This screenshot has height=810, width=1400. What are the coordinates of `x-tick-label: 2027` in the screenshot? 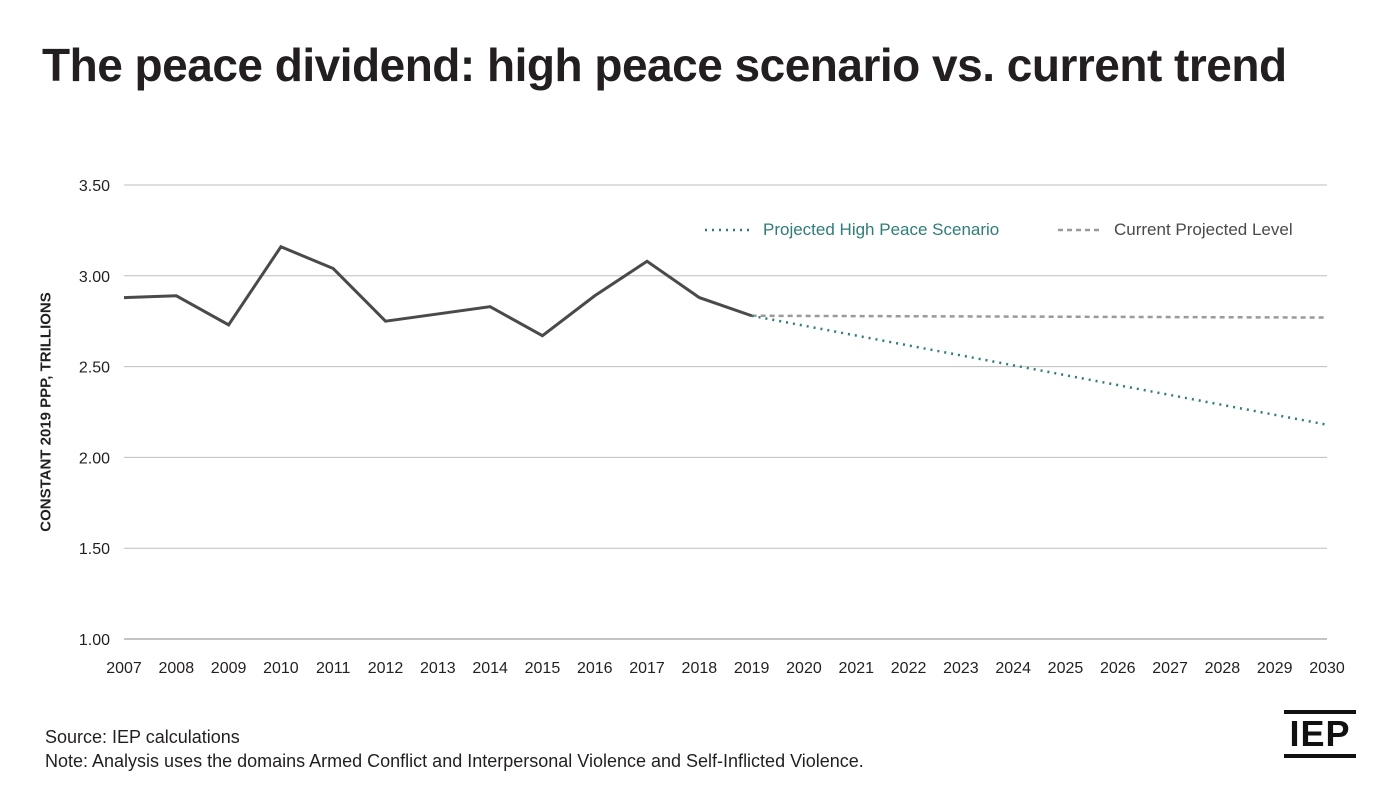 It's located at (1170, 668).